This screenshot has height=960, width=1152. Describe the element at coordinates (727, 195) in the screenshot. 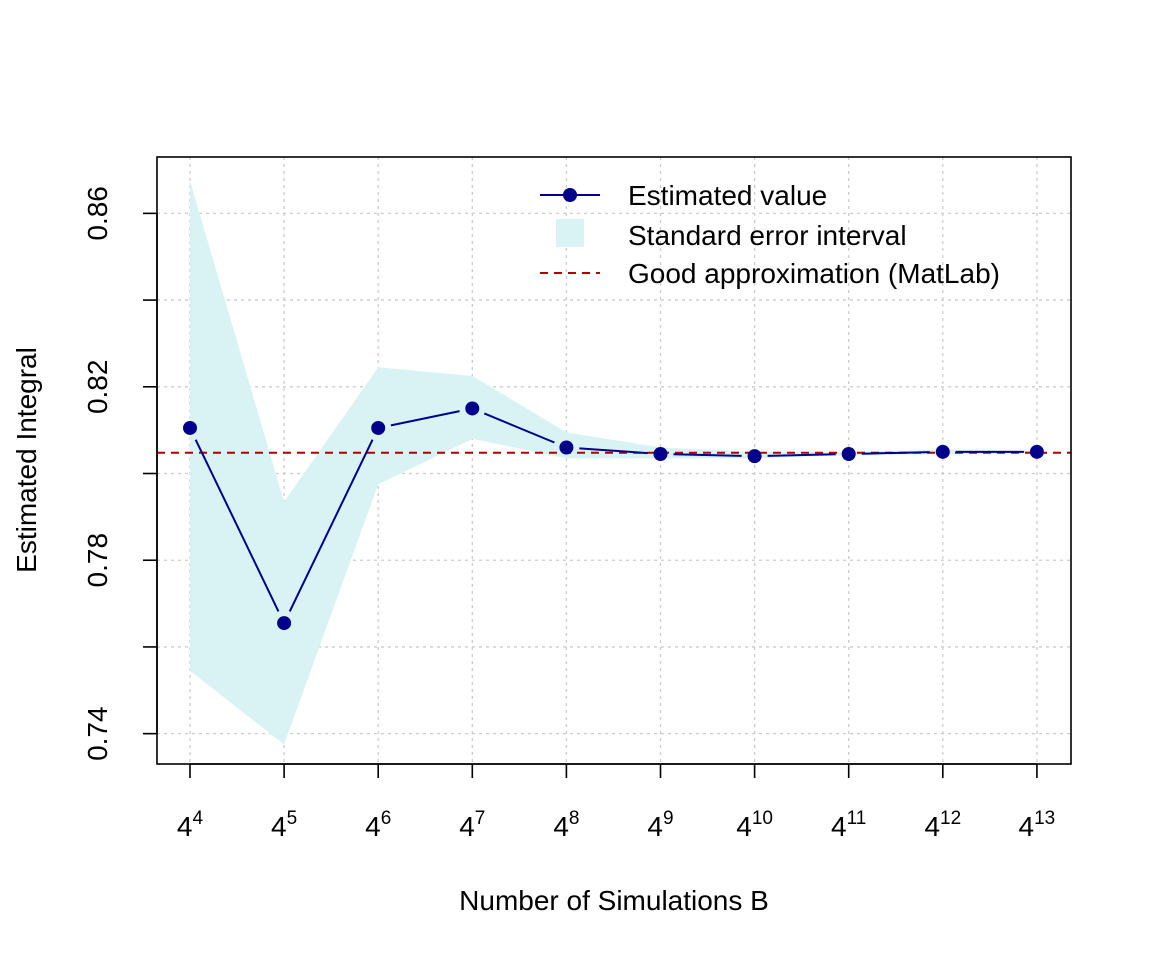

I see `legend-estimated-label: Estimated value` at that location.